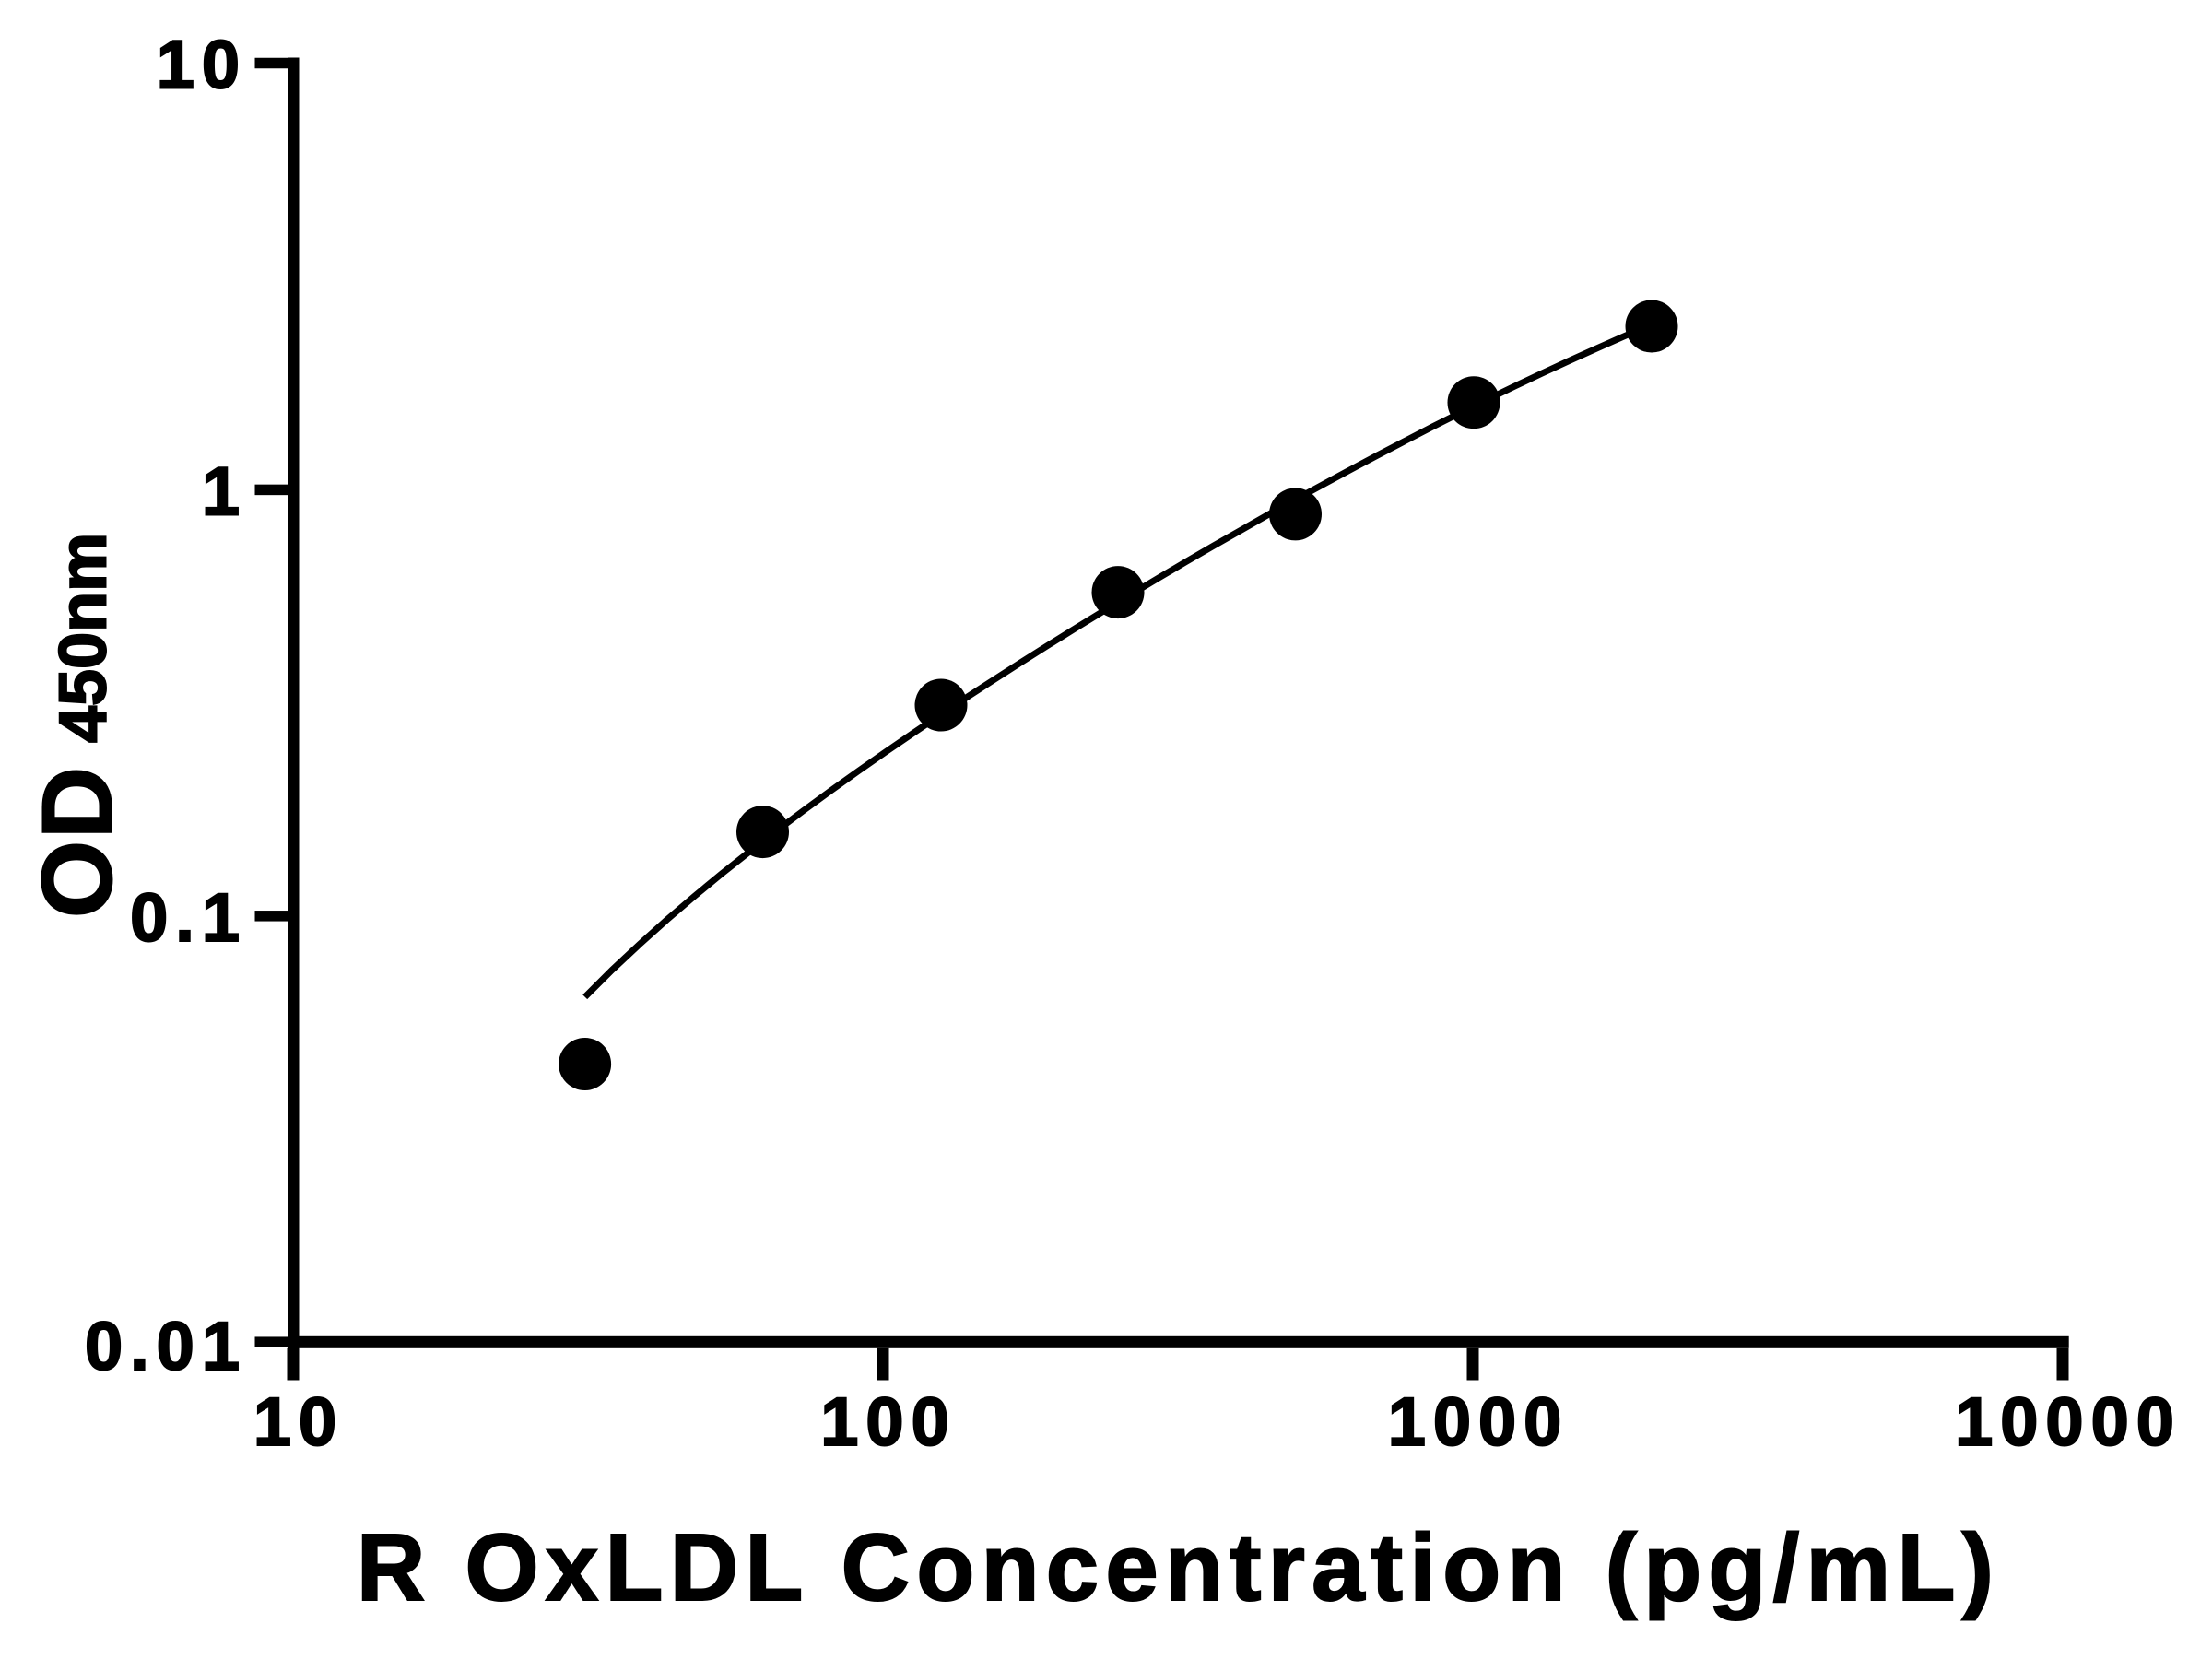  What do you see at coordinates (888, 1421) in the screenshot?
I see `svg-text: 100` at bounding box center [888, 1421].